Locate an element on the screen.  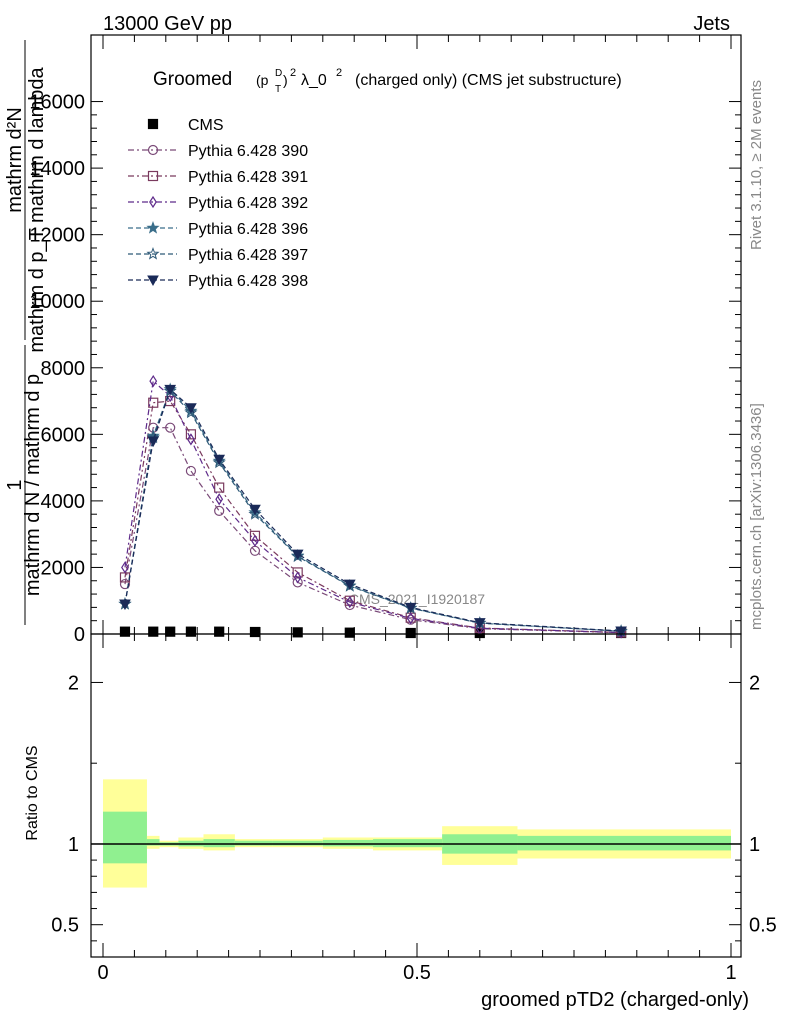
ratio-y-tick-label: 0.5 is located at coordinates (65, 926).